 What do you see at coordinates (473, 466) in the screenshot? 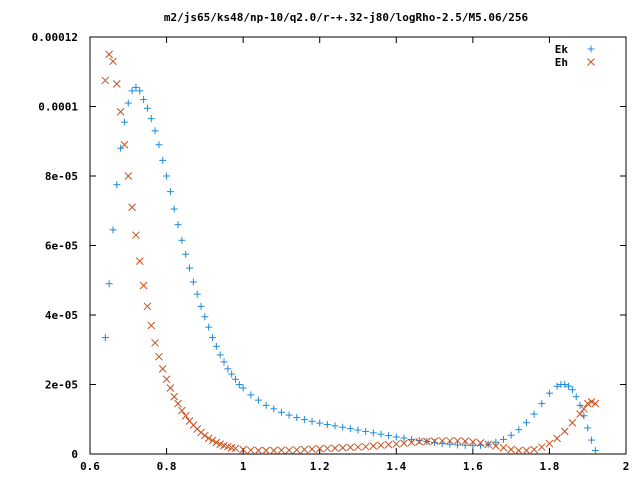
I see `x-tick-label: 1.6` at bounding box center [473, 466].